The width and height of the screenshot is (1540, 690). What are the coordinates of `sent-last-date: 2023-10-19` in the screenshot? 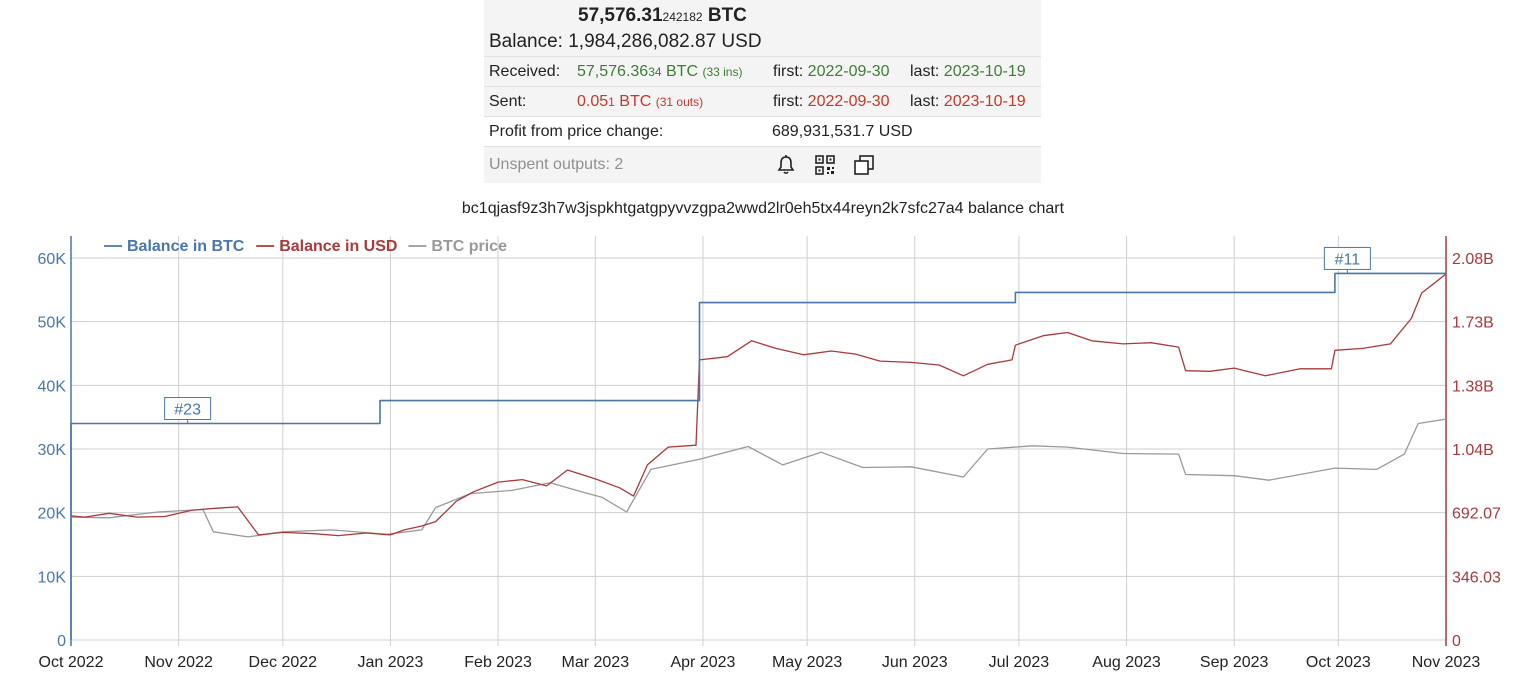 It's located at (984, 101).